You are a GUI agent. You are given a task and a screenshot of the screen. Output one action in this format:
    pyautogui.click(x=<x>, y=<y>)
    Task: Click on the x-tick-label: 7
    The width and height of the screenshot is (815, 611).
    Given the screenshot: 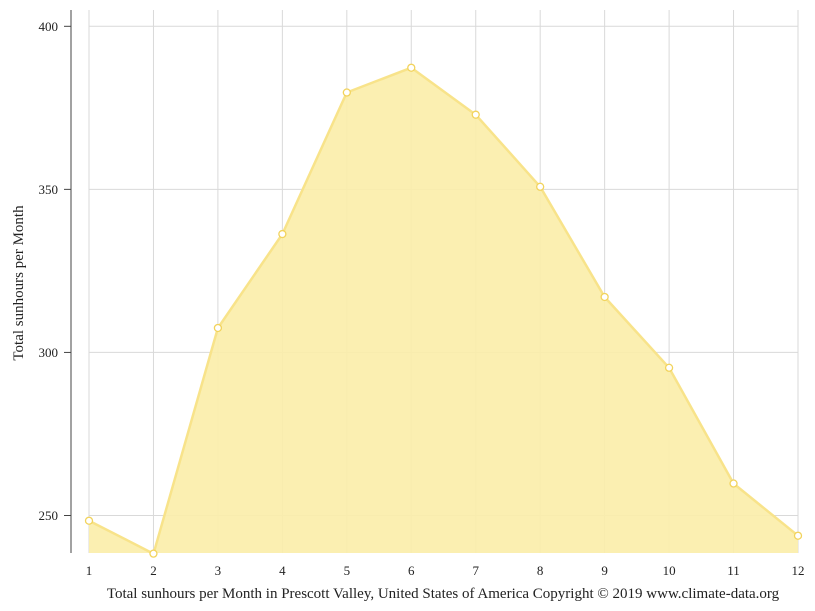 What is the action you would take?
    pyautogui.click(x=475, y=570)
    